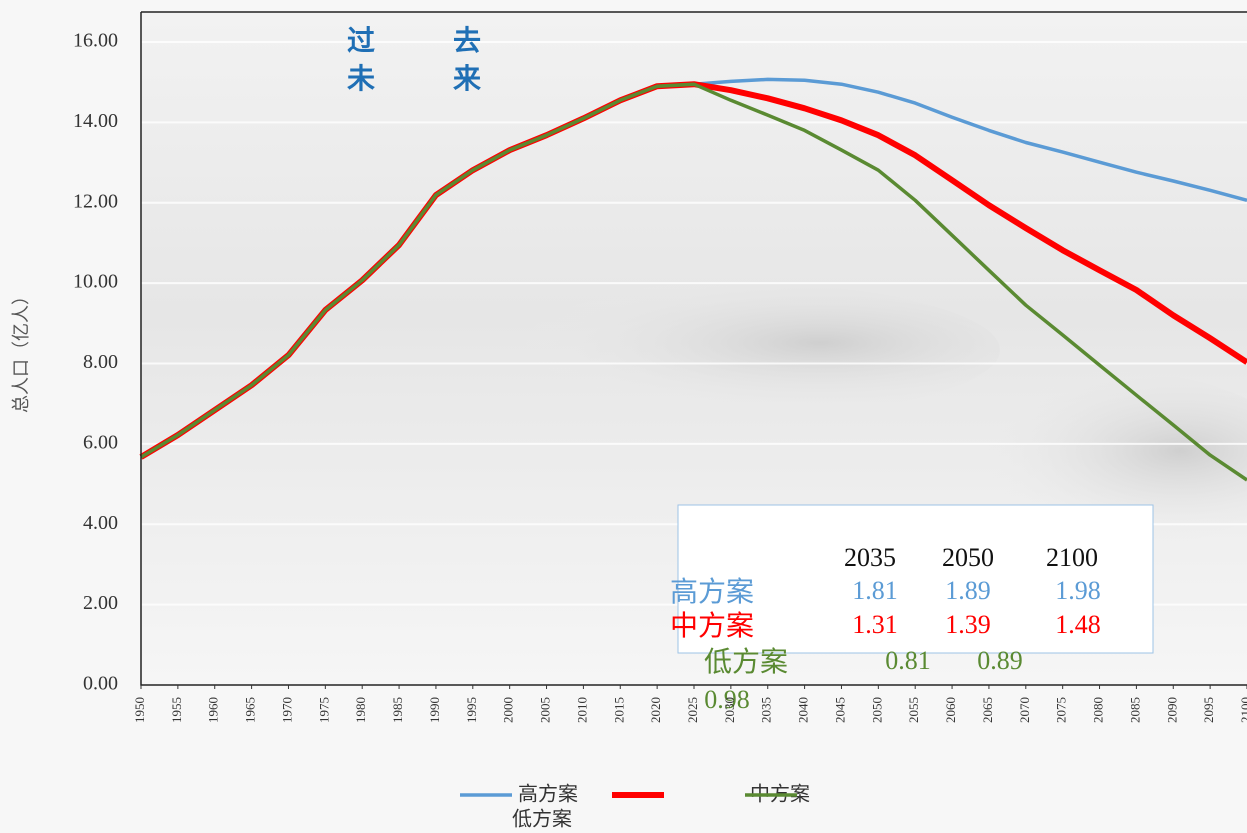 This screenshot has width=1247, height=833. What do you see at coordinates (1208, 710) in the screenshot?
I see `x-tick-label: 2095` at bounding box center [1208, 710].